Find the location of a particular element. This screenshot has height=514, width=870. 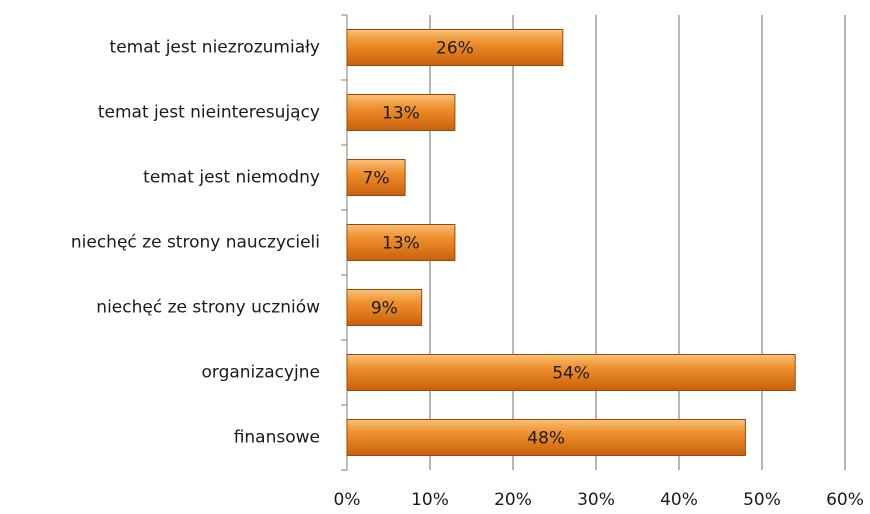

y-tick-label: temat jest niezrozumiały is located at coordinates (215, 48).